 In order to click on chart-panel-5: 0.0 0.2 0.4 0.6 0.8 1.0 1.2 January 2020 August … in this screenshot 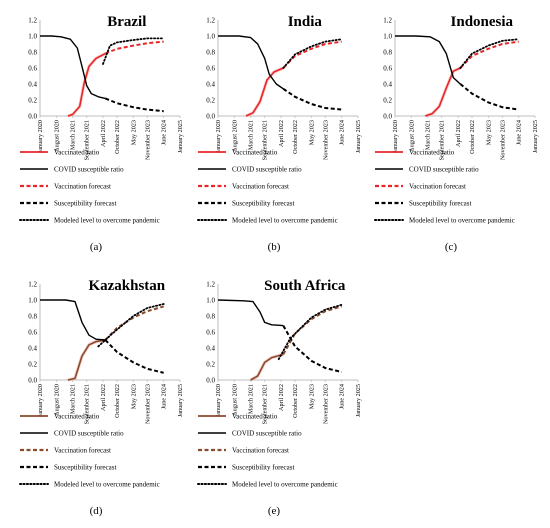, I will do `click(279, 397)`.